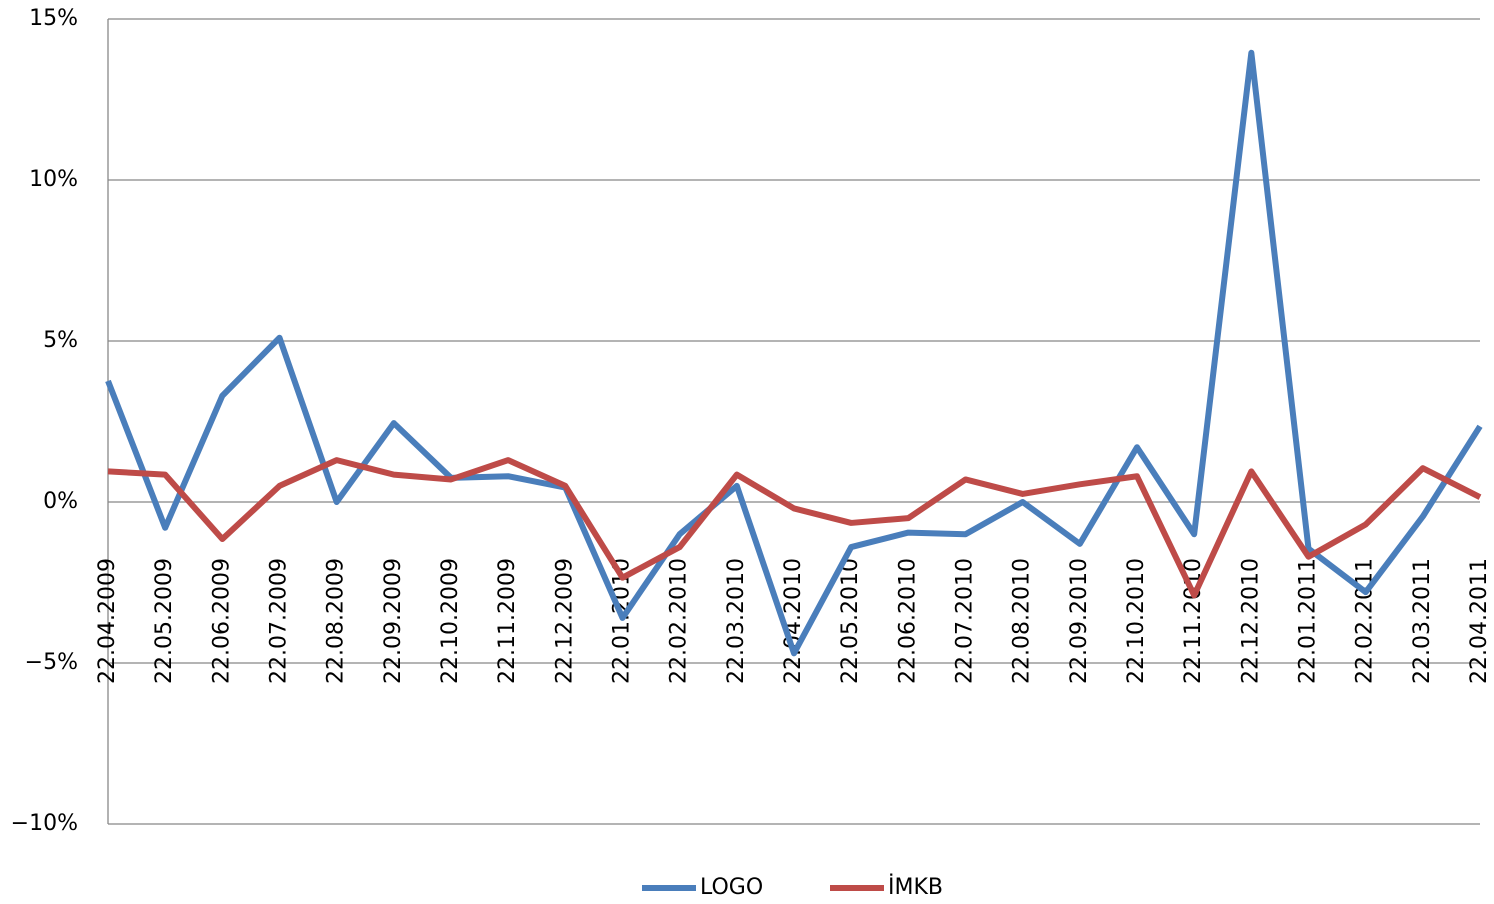  Describe the element at coordinates (850, 621) in the screenshot. I see `x-tick-label: 22.05.2010` at that location.